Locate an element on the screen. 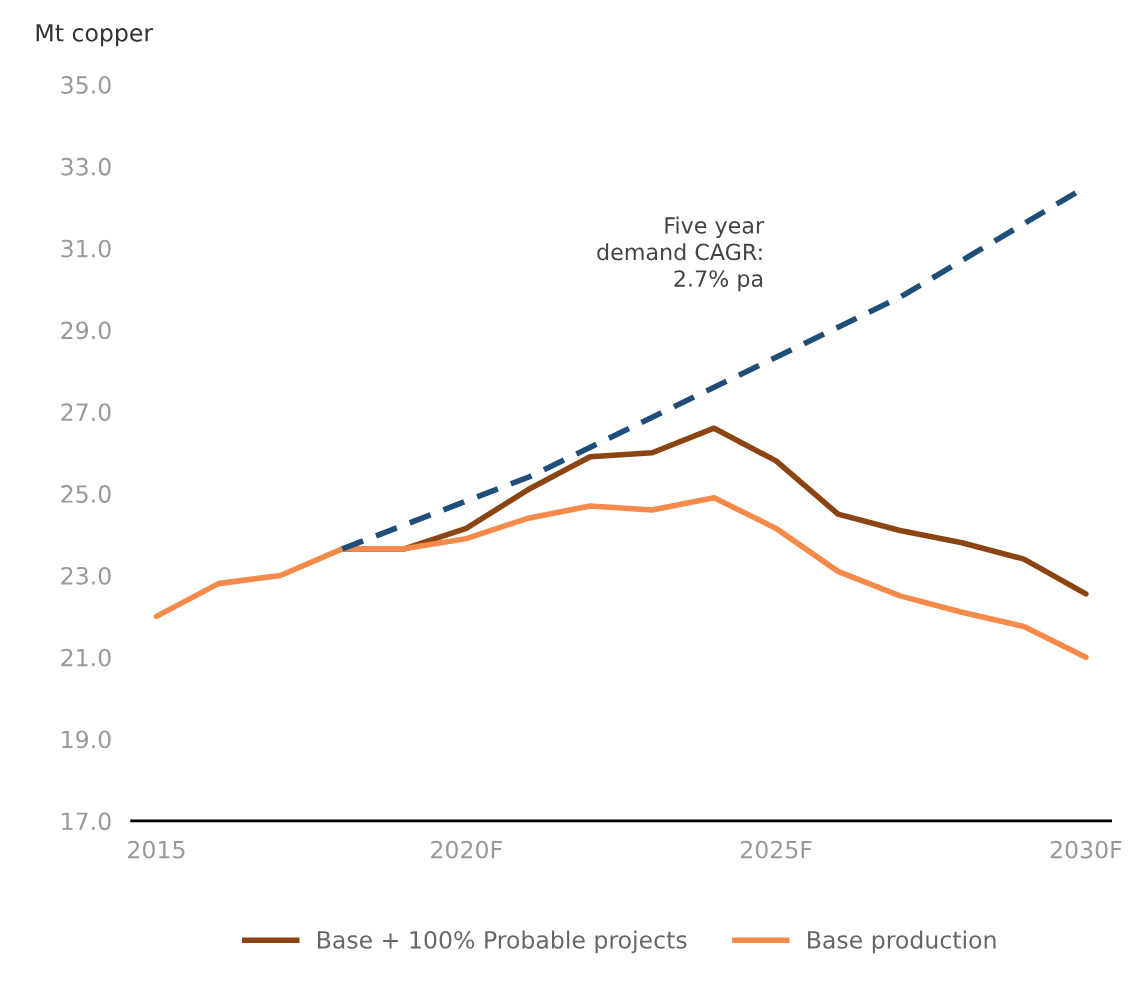  y-tick-label: 33.0 is located at coordinates (86, 166).